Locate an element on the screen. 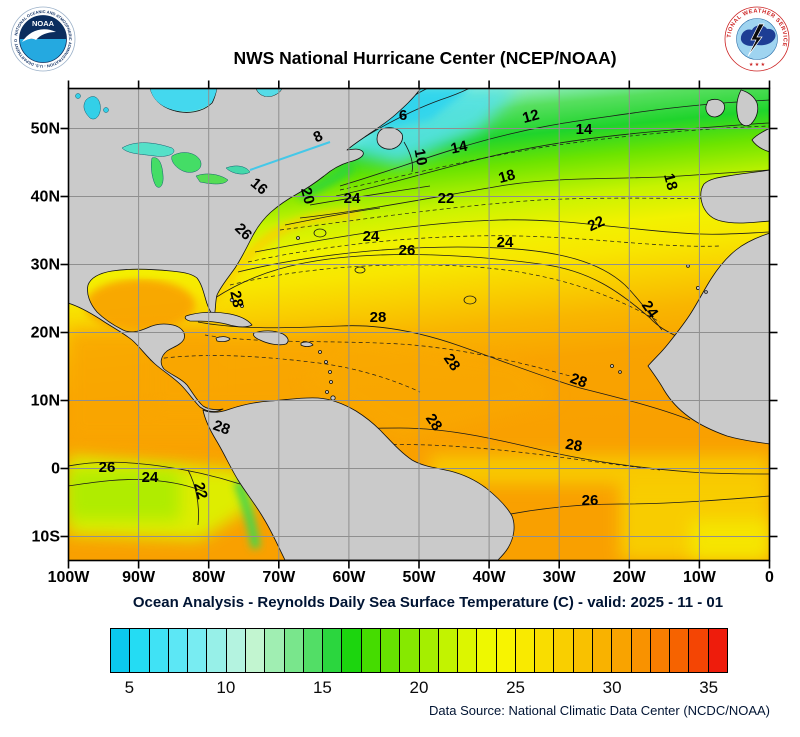 This screenshot has height=737, width=800. x-tick-label: 50W is located at coordinates (420, 577).